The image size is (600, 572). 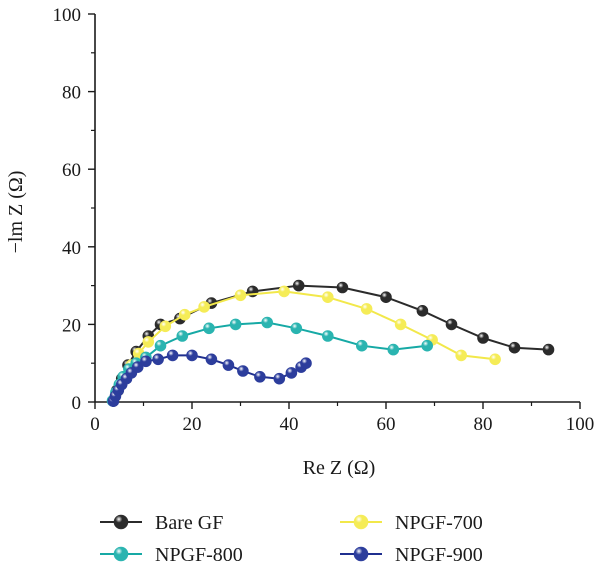 What do you see at coordinates (199, 555) in the screenshot?
I see `legend-label: NPGF-800` at bounding box center [199, 555].